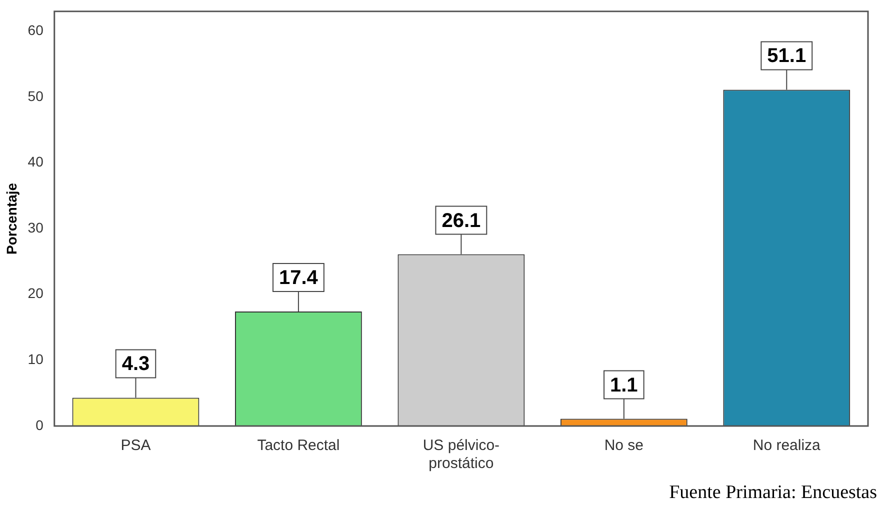  What do you see at coordinates (36, 227) in the screenshot?
I see `y-tick-label: 30` at bounding box center [36, 227].